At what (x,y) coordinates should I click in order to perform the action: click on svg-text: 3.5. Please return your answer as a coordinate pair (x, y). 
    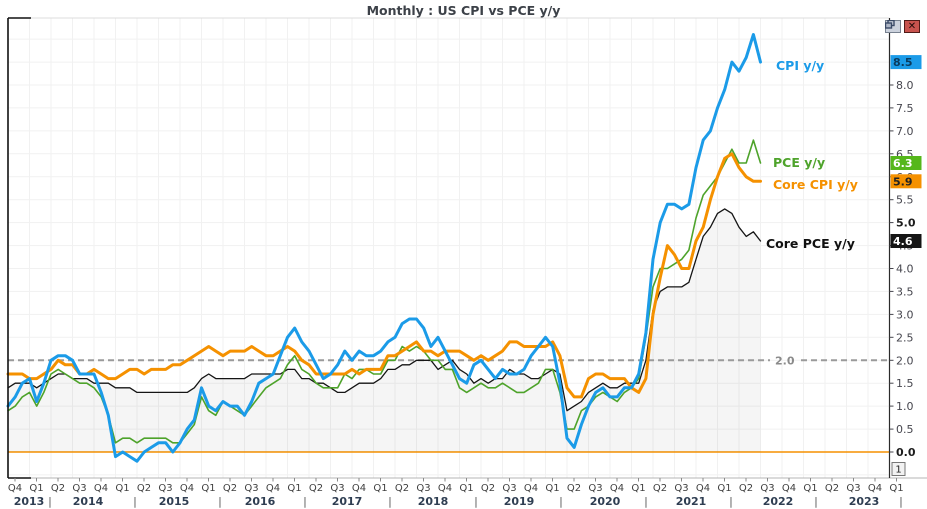
    Looking at the image, I should click on (905, 291).